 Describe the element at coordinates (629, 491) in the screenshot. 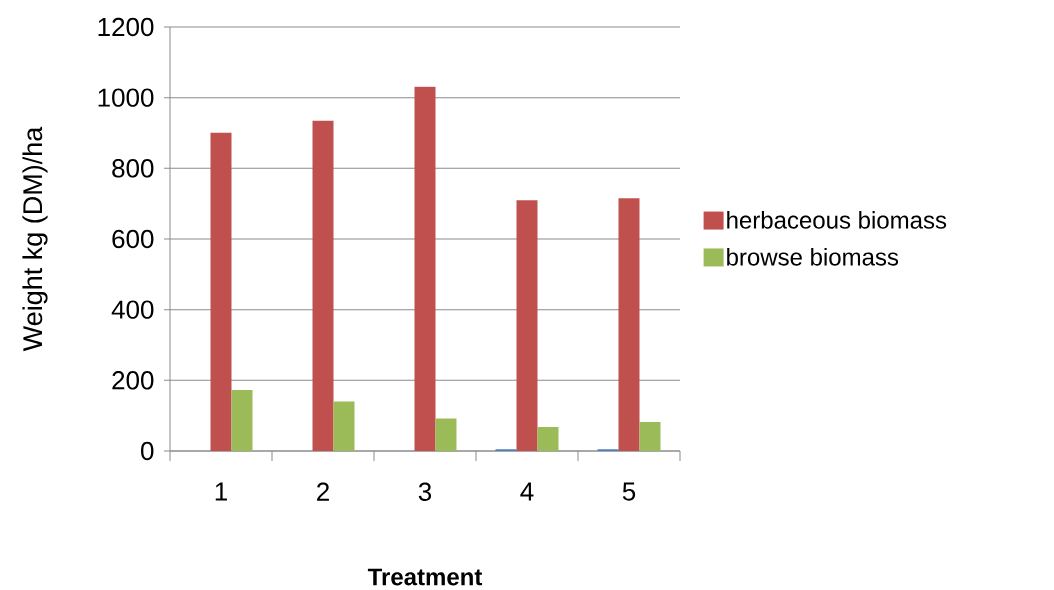

I see `x-tick-label: 5` at that location.